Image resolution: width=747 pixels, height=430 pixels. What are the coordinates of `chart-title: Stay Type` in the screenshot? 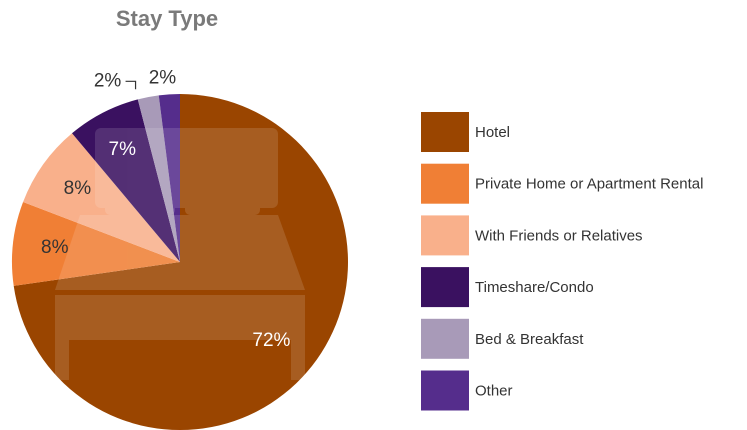 It's located at (167, 18).